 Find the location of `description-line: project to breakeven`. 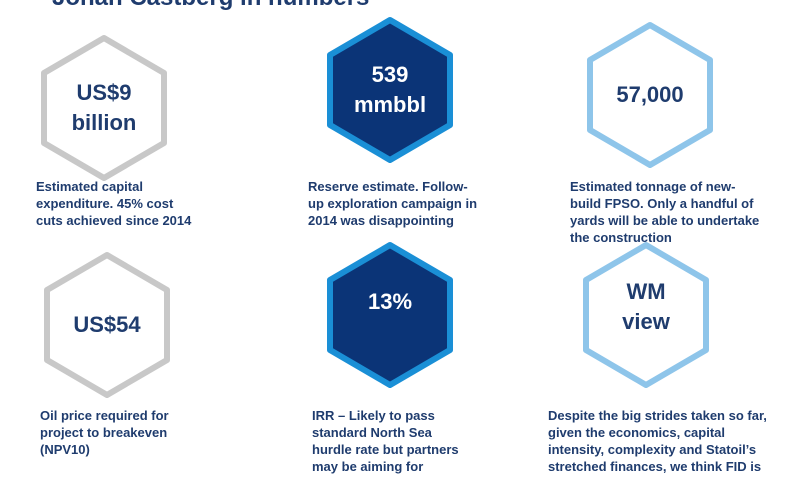

description-line: project to breakeven is located at coordinates (104, 432).